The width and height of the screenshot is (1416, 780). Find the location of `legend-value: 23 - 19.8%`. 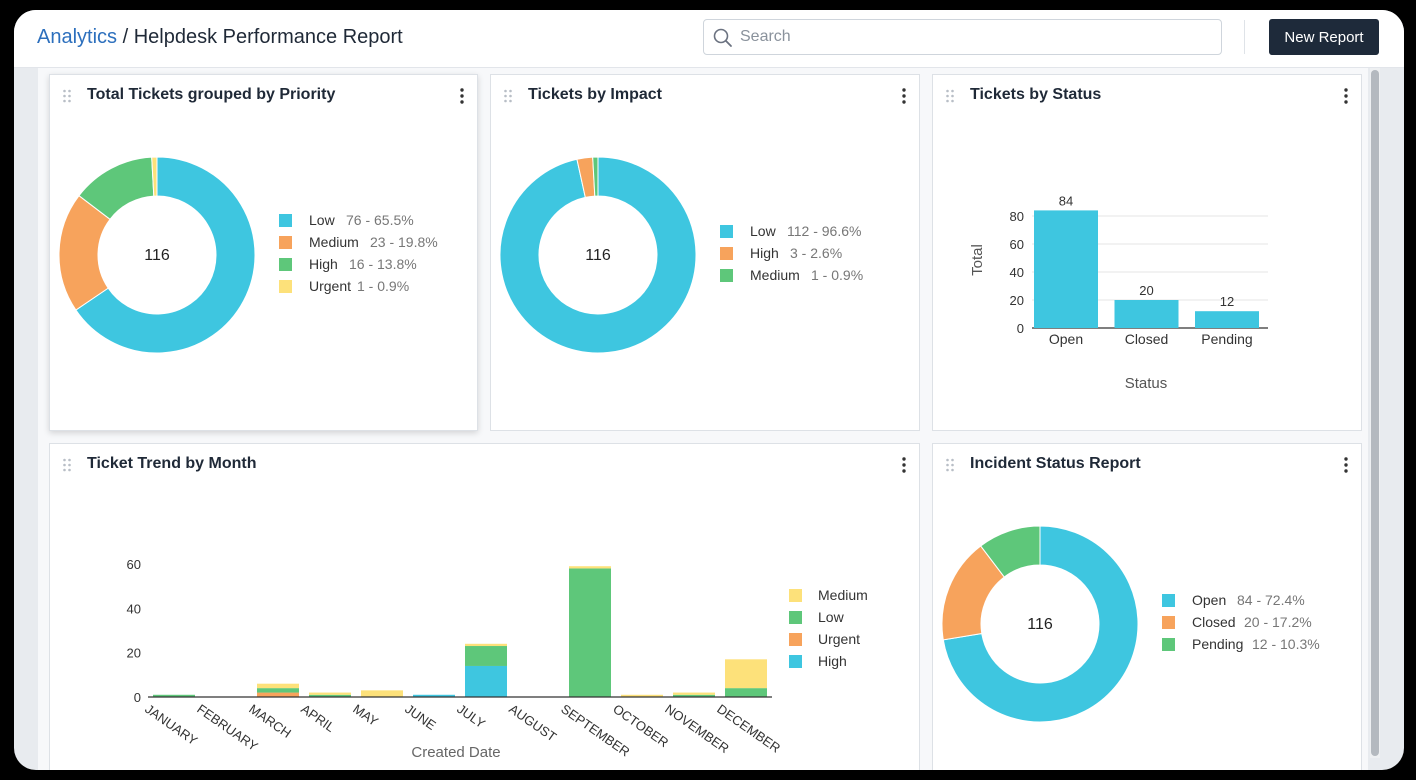

legend-value: 23 - 19.8% is located at coordinates (404, 242).